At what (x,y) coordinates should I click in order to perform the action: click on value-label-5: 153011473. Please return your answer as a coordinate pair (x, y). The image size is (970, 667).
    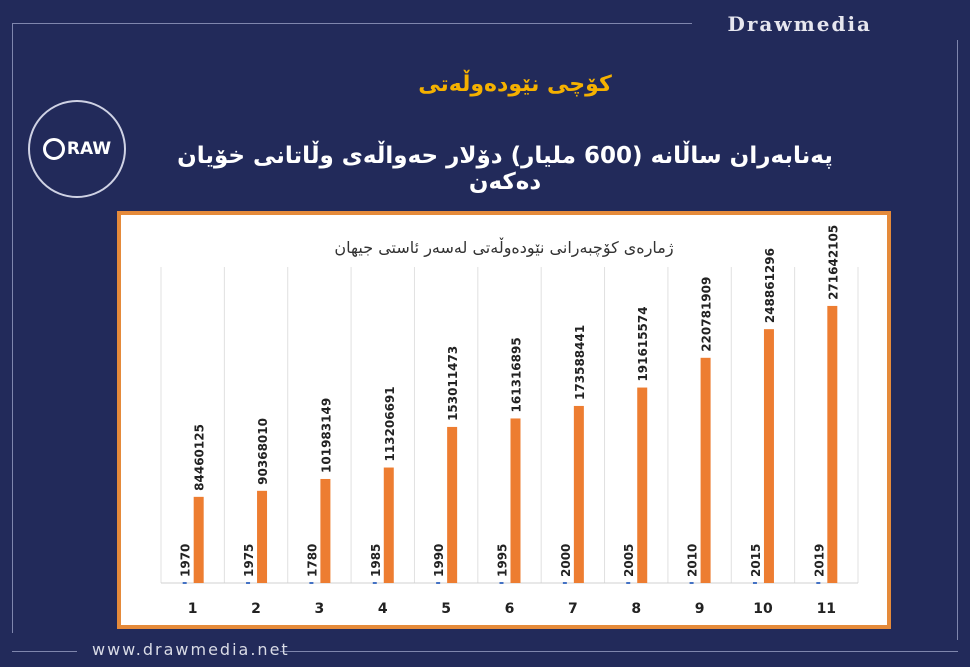
    Looking at the image, I should click on (453, 383).